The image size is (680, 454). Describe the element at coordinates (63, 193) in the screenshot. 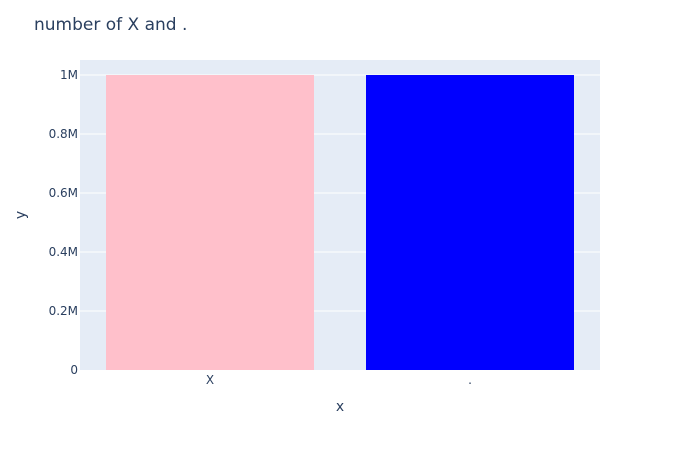

I see `y-tick-label: 0.6M` at that location.